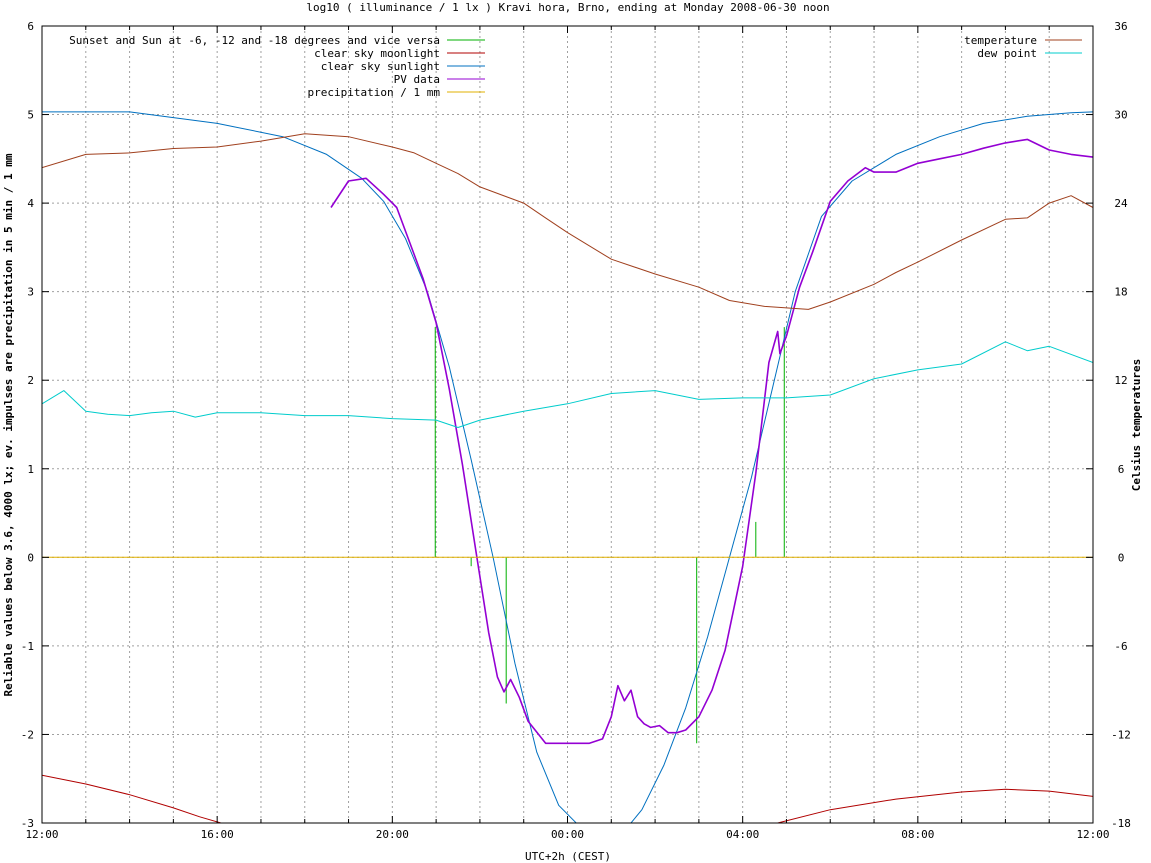 The width and height of the screenshot is (1151, 863). What do you see at coordinates (27, 823) in the screenshot?
I see `y-tick-label: -3` at bounding box center [27, 823].